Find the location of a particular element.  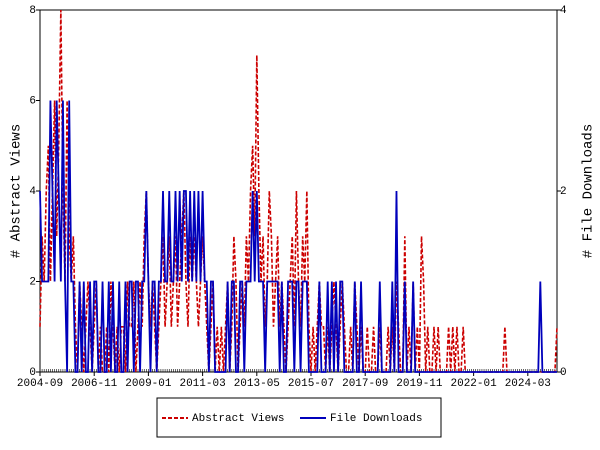

x-tick-label: 2013-05 is located at coordinates (257, 384).